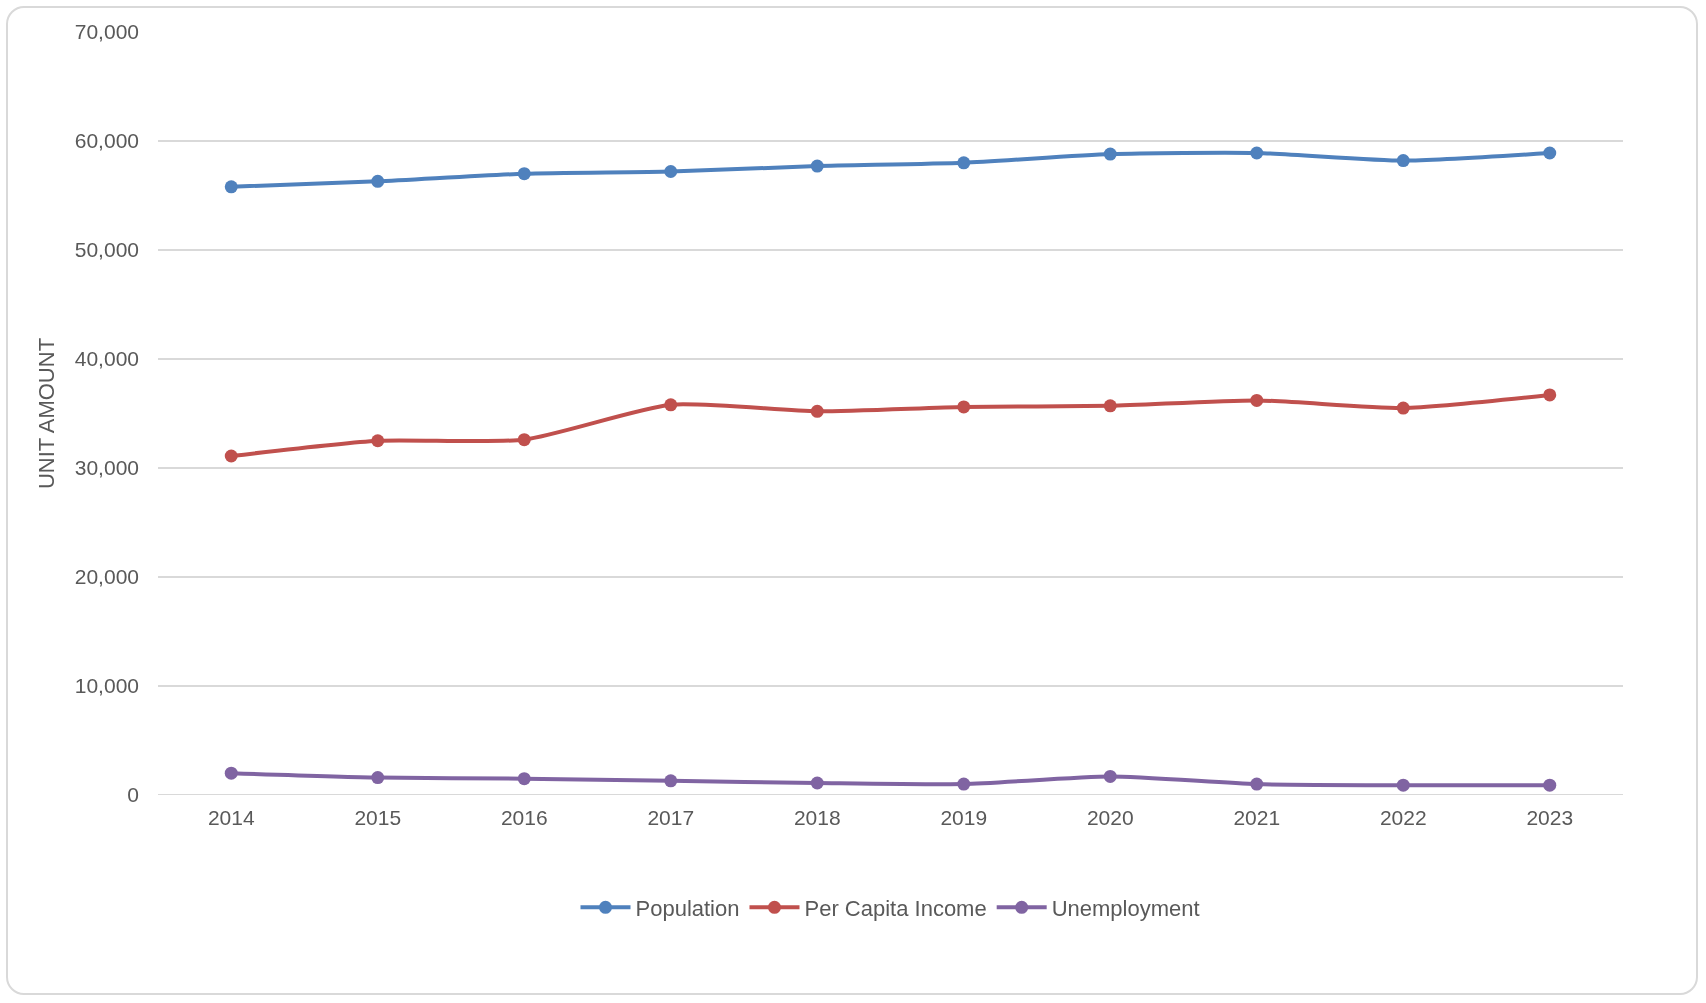 The height and width of the screenshot is (1003, 1706). What do you see at coordinates (964, 817) in the screenshot?
I see `x-tick-label: 2019` at bounding box center [964, 817].